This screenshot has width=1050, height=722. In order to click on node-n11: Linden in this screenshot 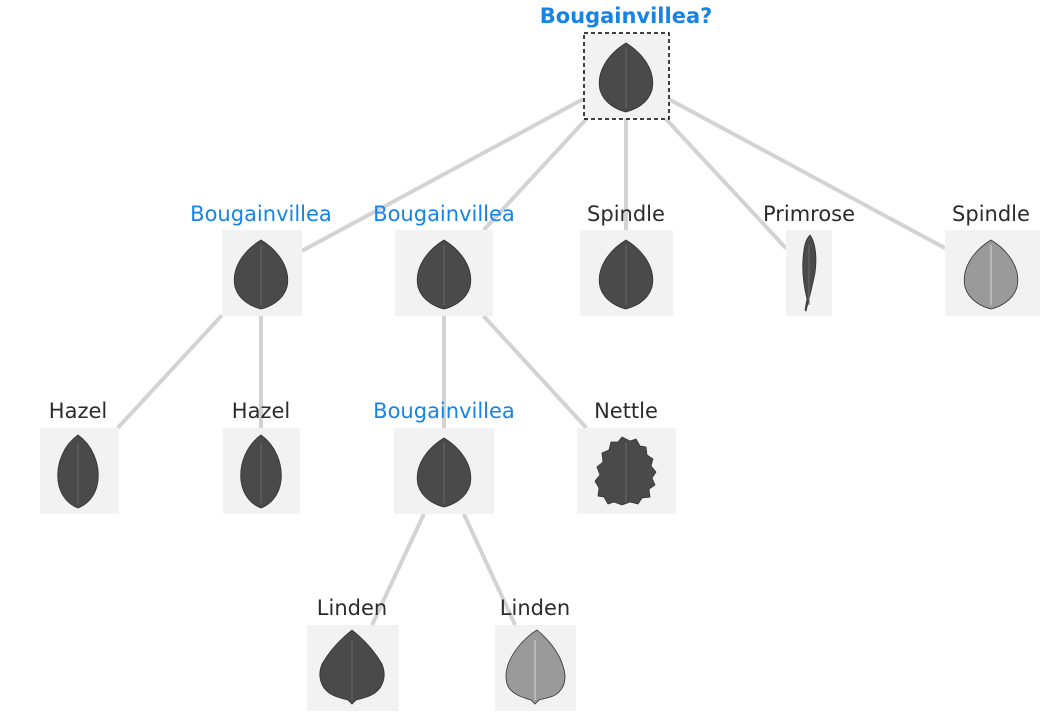, I will do `click(535, 653)`.